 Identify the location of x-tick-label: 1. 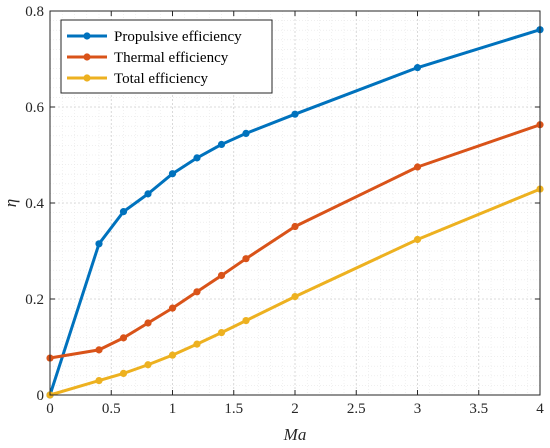
(173, 409).